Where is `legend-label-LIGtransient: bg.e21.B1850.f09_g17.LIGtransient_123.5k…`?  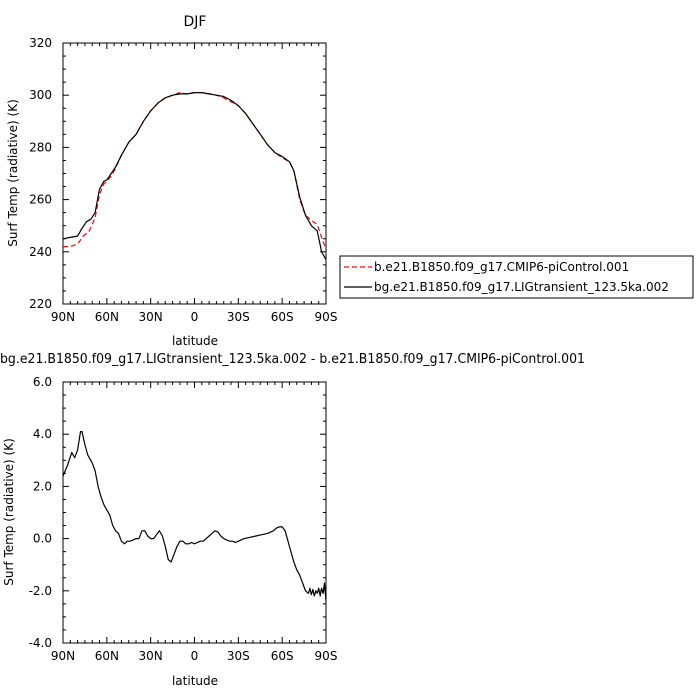 legend-label-LIGtransient: bg.e21.B1850.f09_g17.LIGtransient_123.5k… is located at coordinates (521, 287).